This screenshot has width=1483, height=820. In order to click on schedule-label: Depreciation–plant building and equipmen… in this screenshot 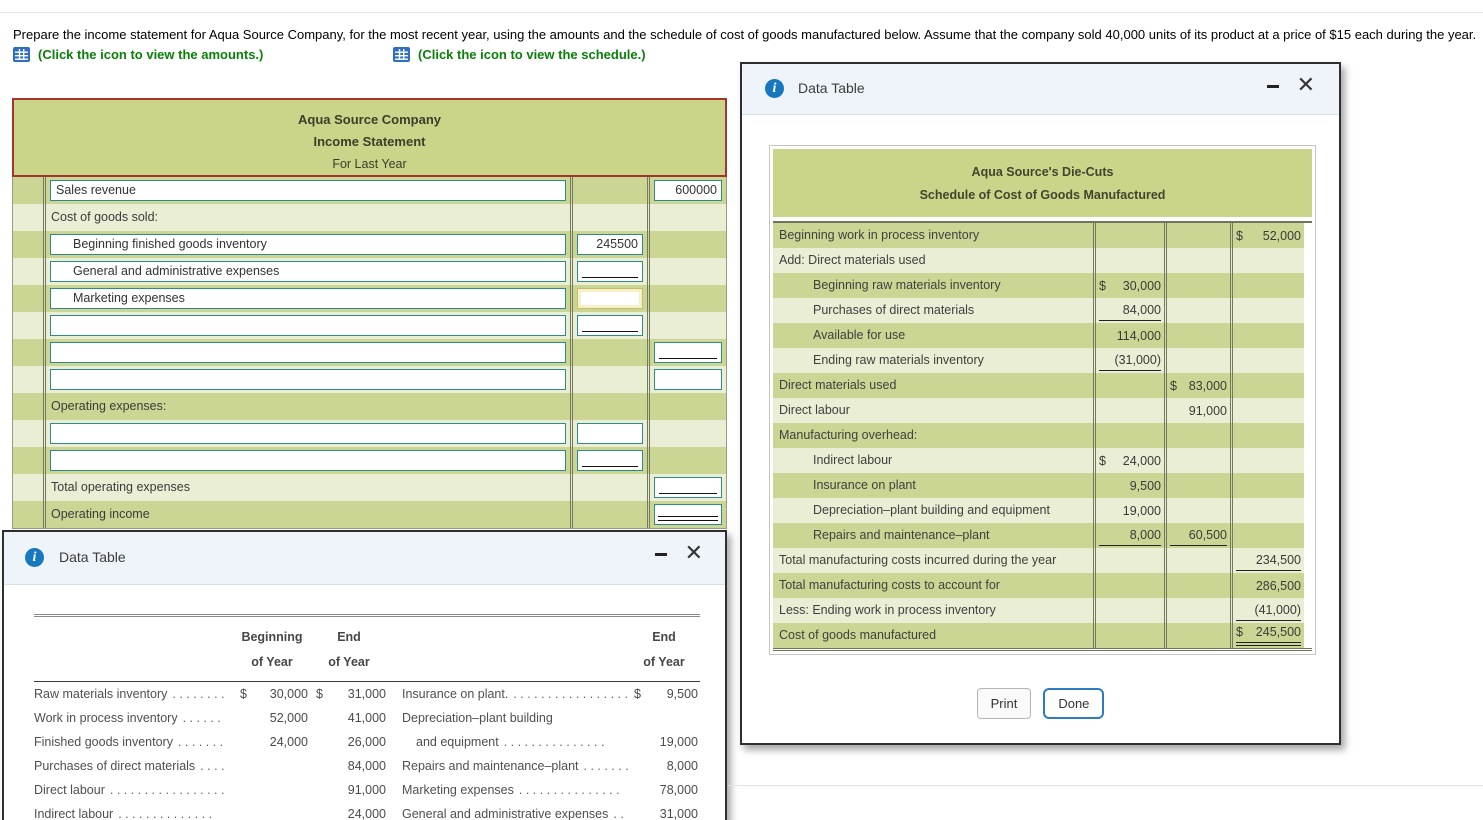, I will do `click(931, 510)`.